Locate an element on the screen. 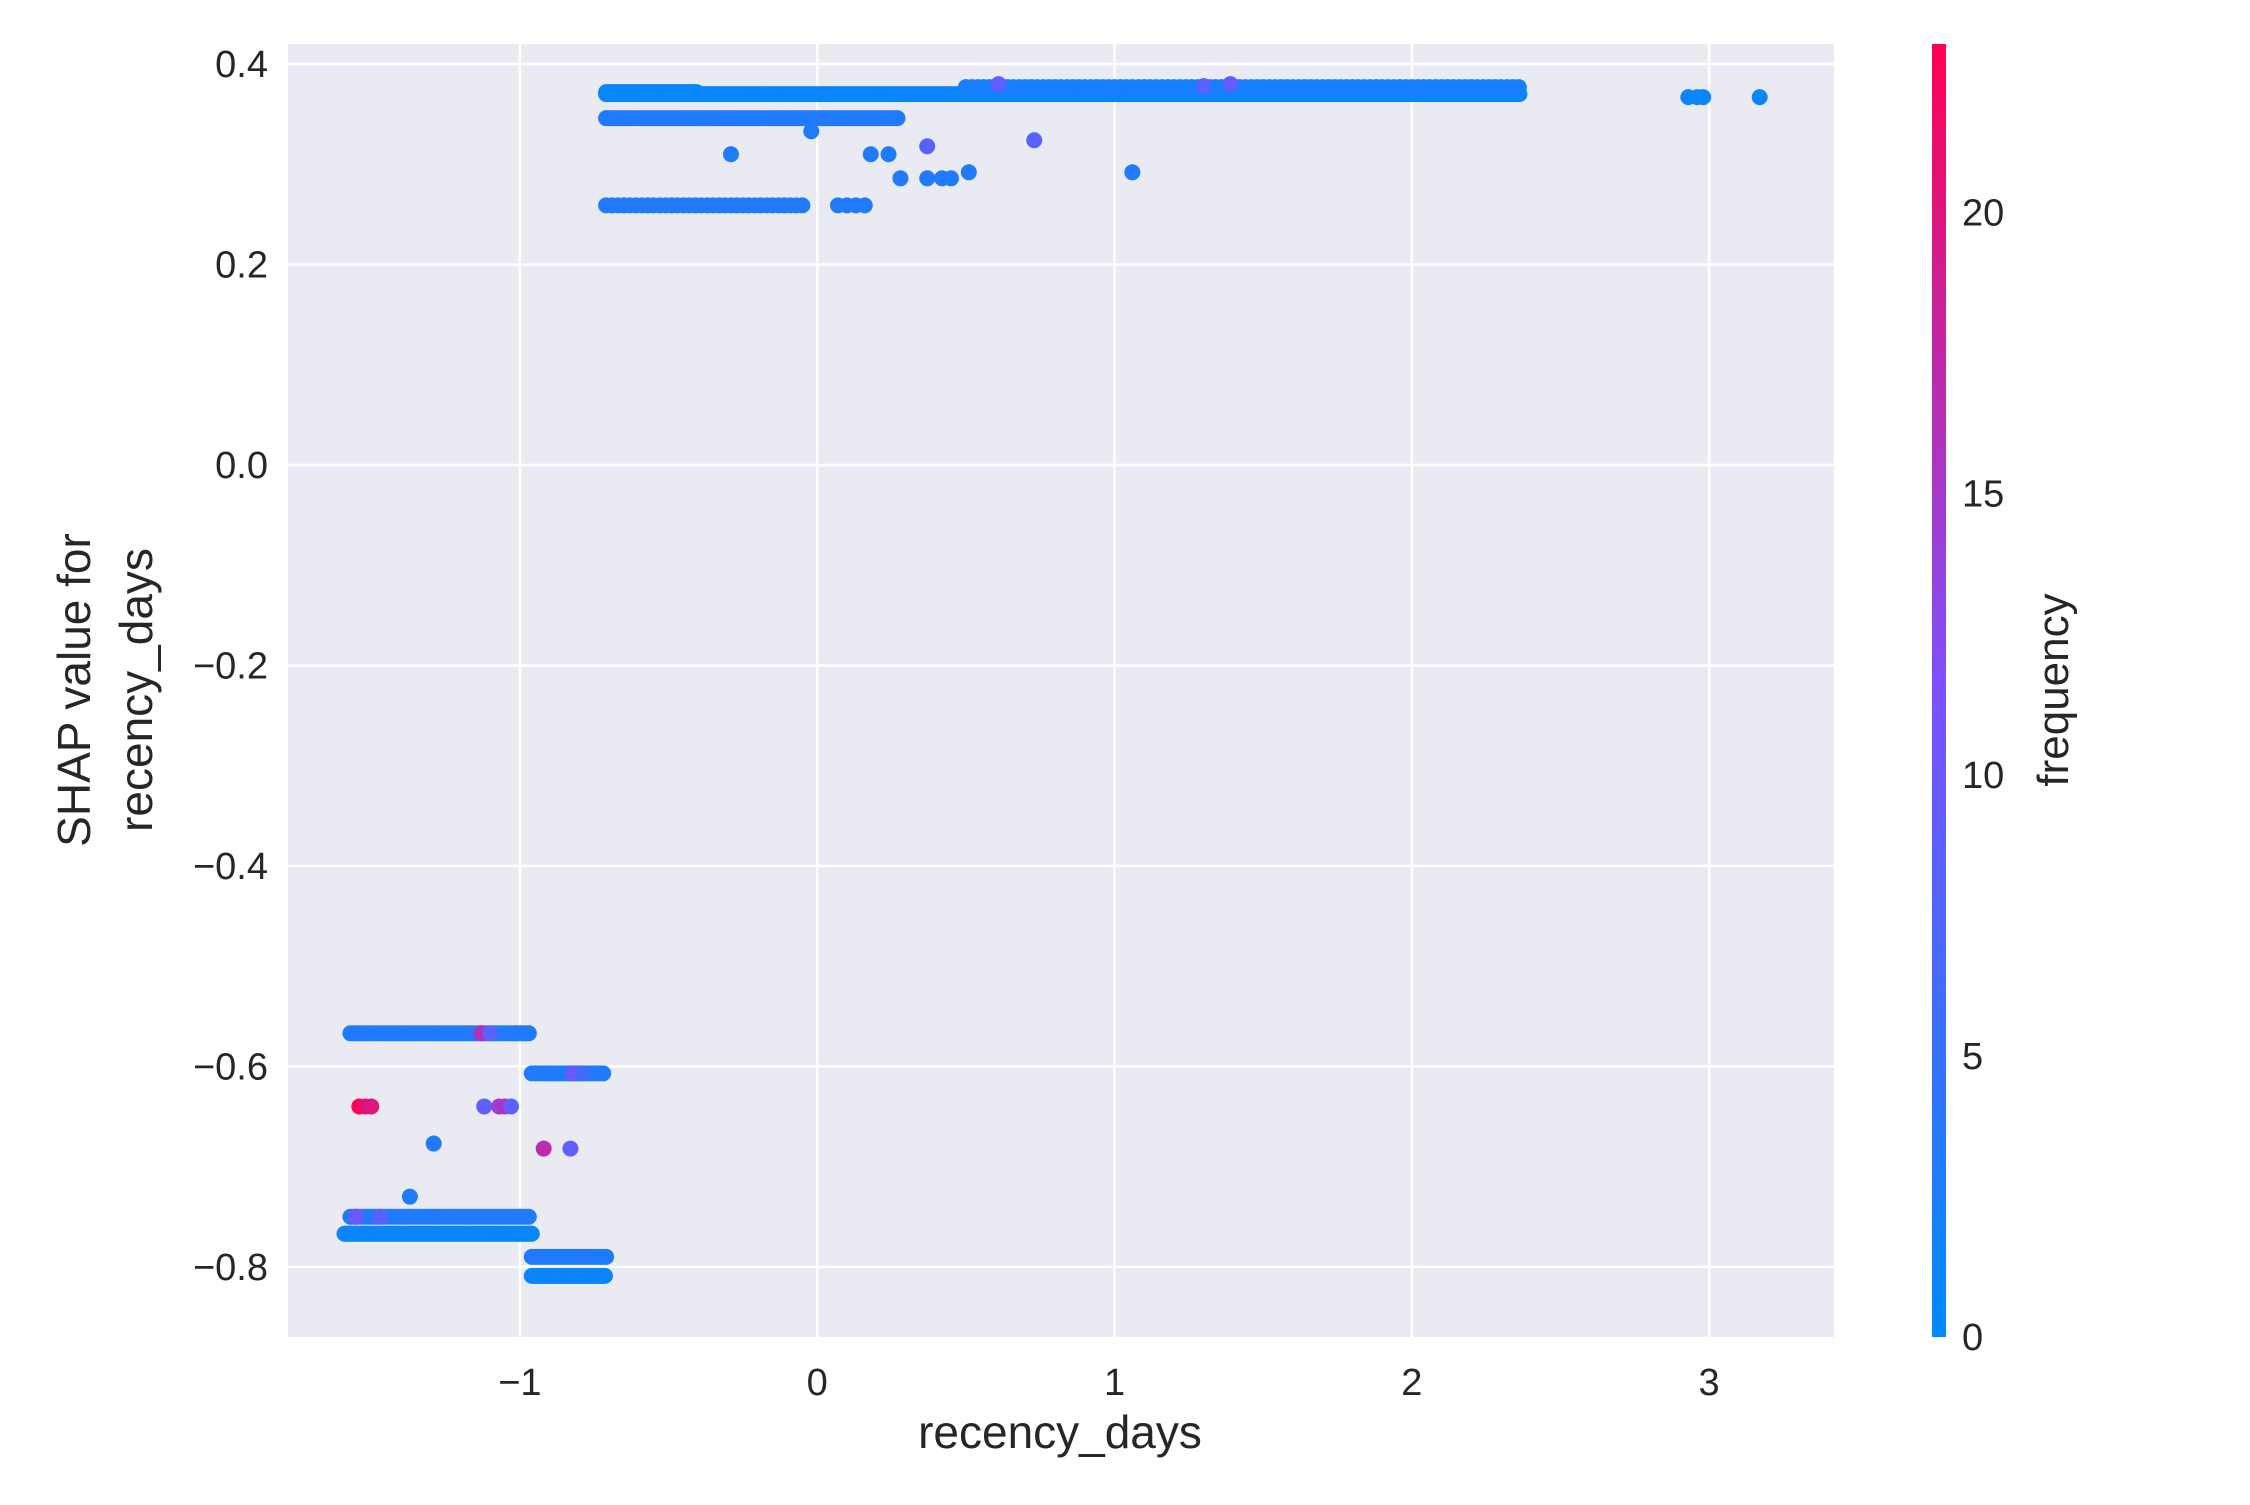 Image resolution: width=2250 pixels, height=1505 pixels. x-tick-label: 2 is located at coordinates (1411, 1383).